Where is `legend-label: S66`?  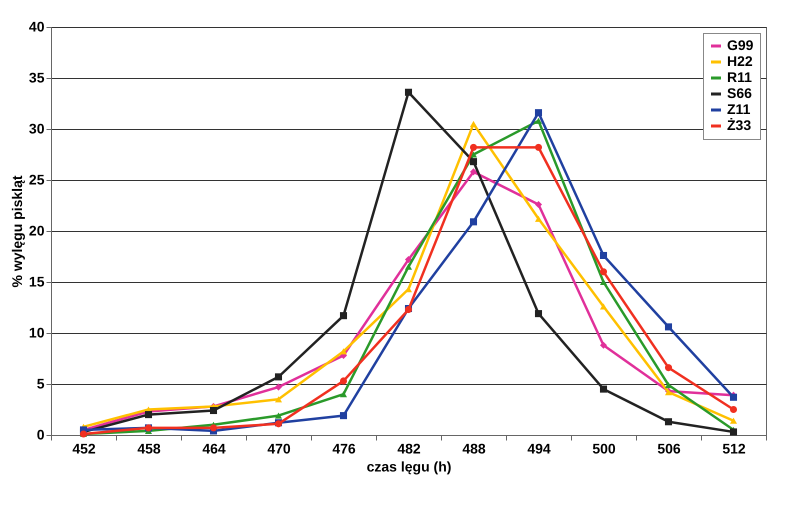 legend-label: S66 is located at coordinates (739, 93).